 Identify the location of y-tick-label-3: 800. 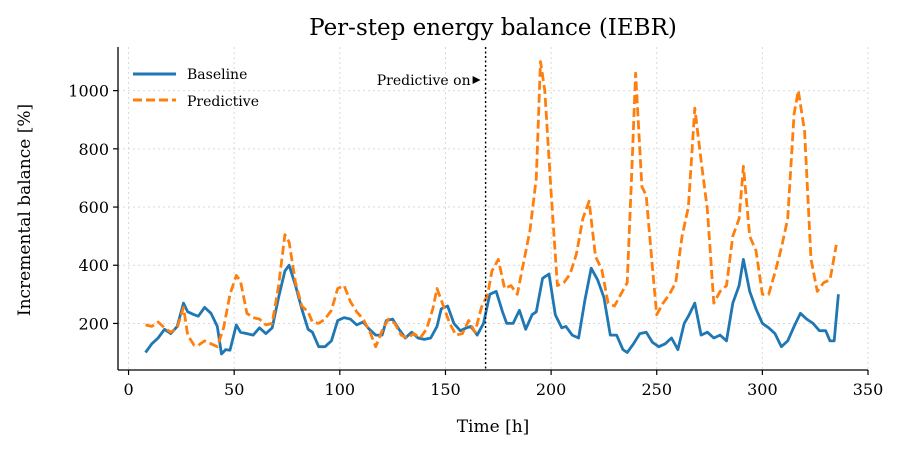
(93, 149).